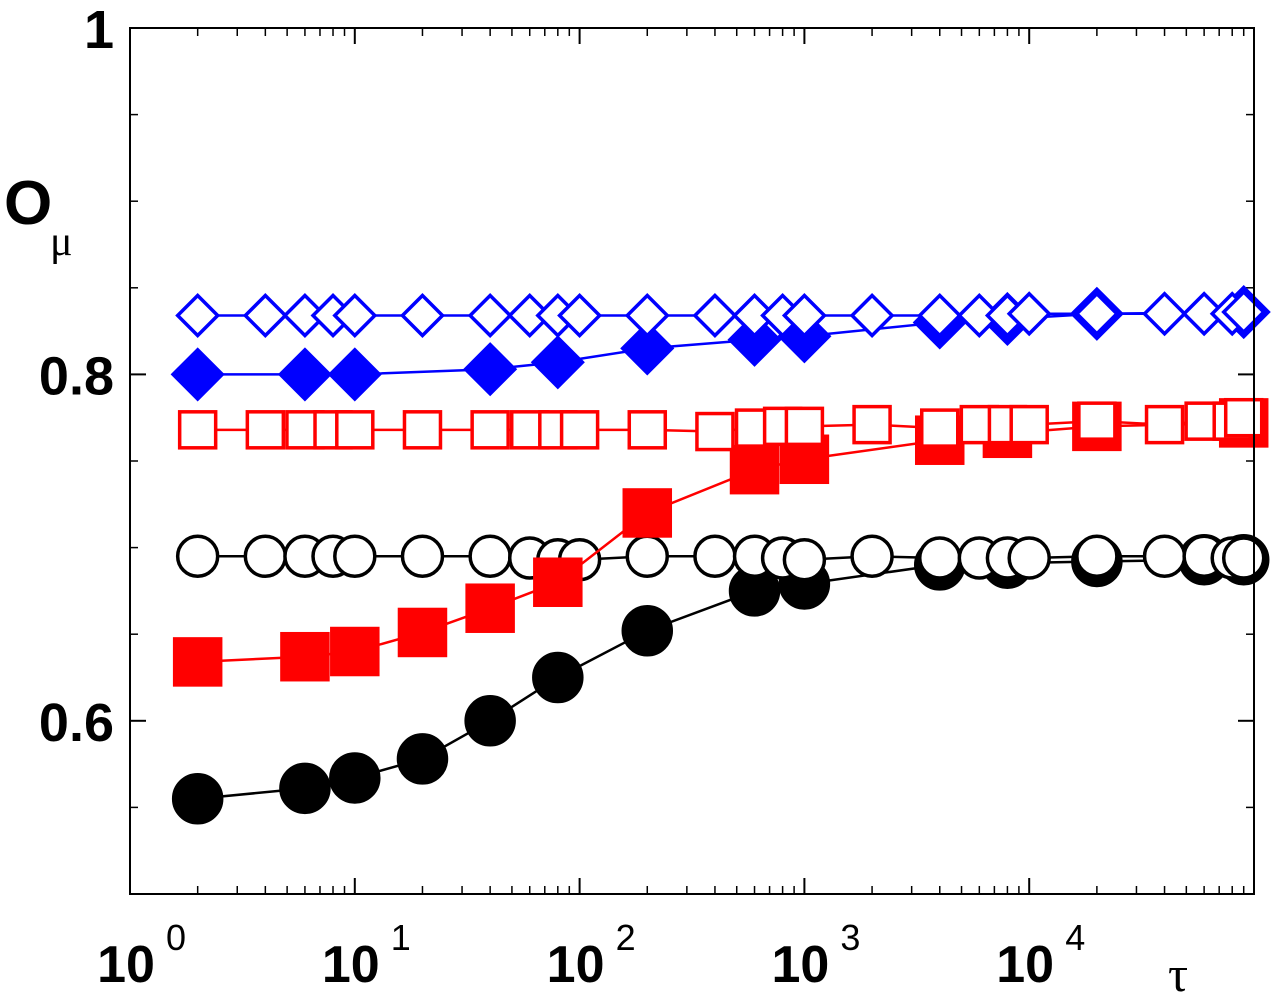  I want to click on series-square-open, so click(720, 424).